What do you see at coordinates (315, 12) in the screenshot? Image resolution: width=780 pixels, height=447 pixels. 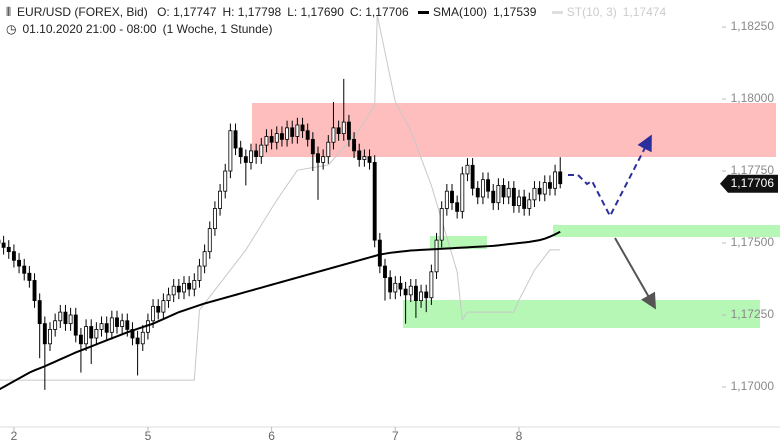 I see `ohlc: L: 1,17690` at bounding box center [315, 12].